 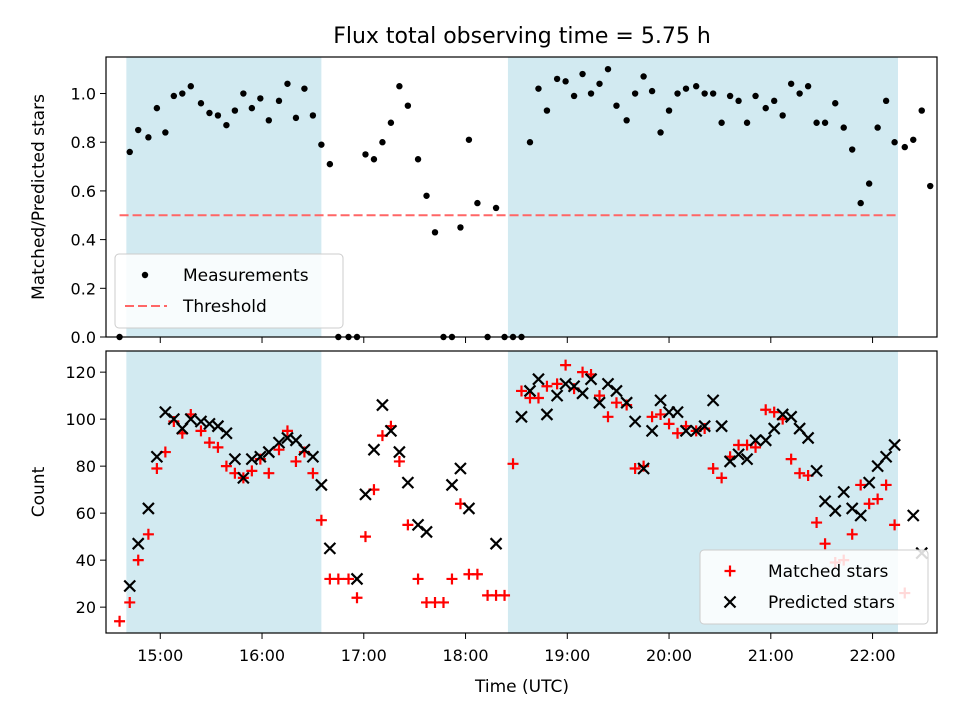 What do you see at coordinates (873, 655) in the screenshot?
I see `x-tick-label: 22:00` at bounding box center [873, 655].